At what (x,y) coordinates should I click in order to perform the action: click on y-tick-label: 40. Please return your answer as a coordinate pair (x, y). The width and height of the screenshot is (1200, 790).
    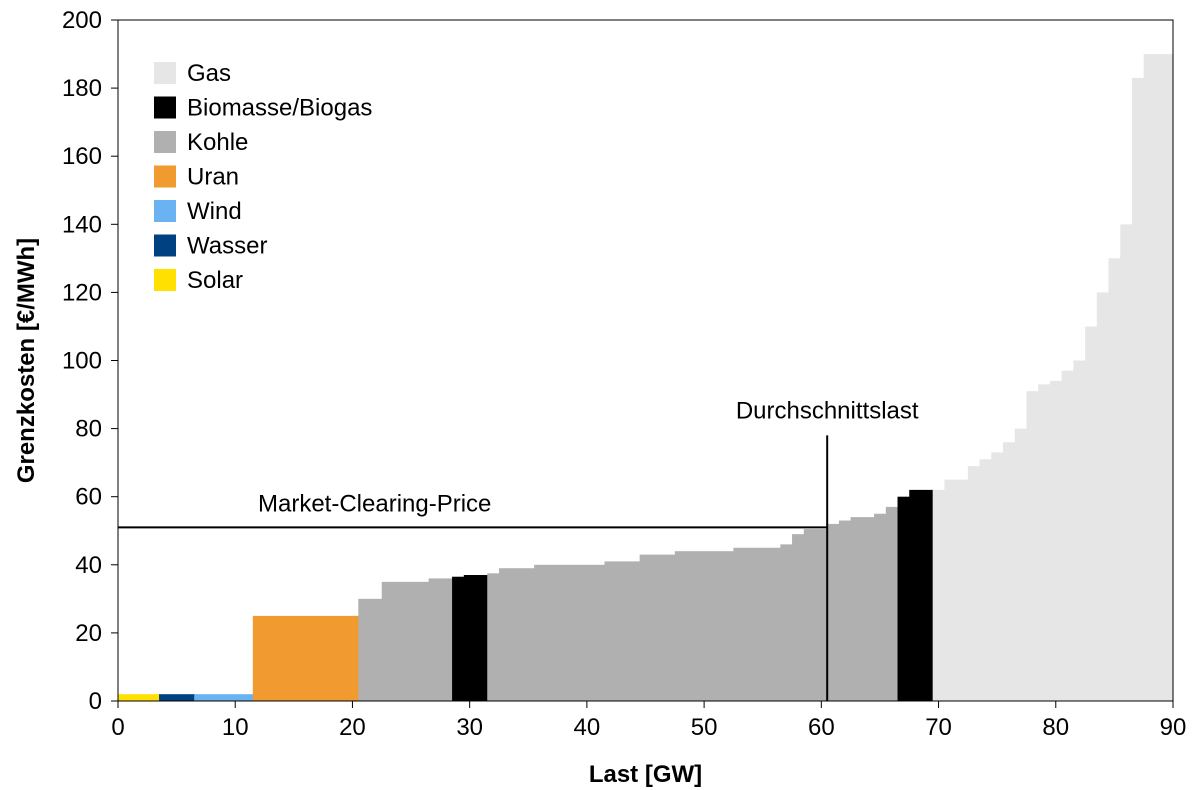
    Looking at the image, I should click on (88, 565).